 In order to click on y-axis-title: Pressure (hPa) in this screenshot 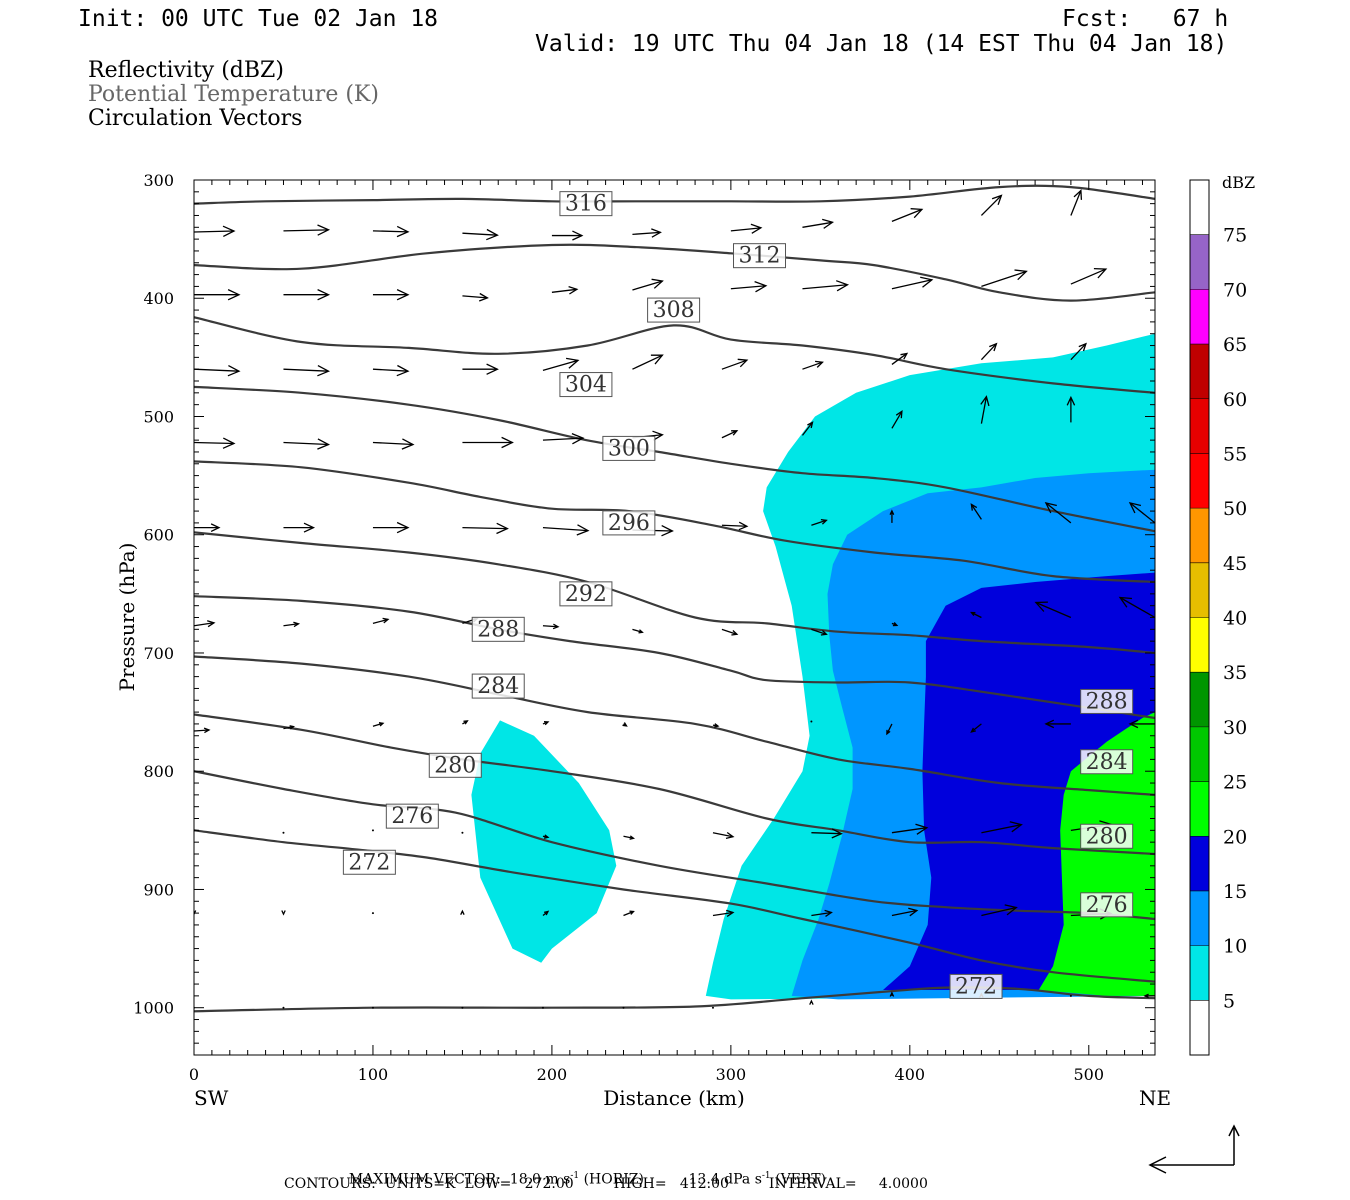, I will do `click(127, 617)`.